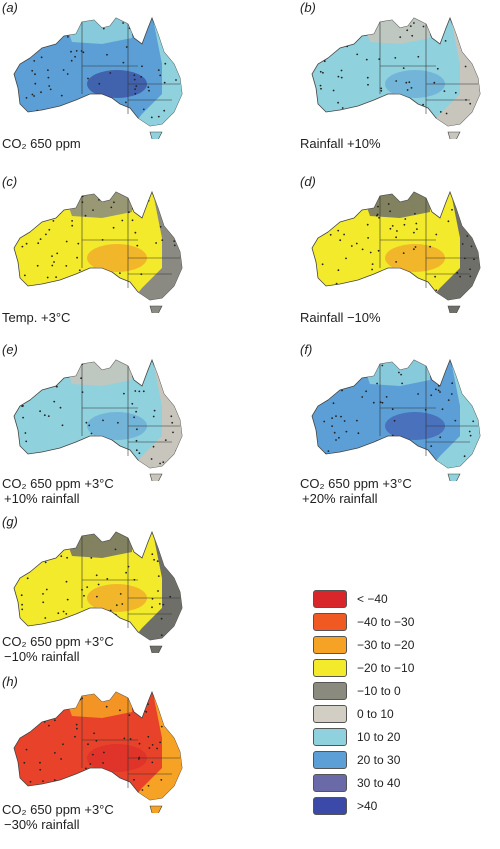 Image resolution: width=500 pixels, height=849 pixels. What do you see at coordinates (10, 349) in the screenshot?
I see `panel-letter: (e)` at bounding box center [10, 349].